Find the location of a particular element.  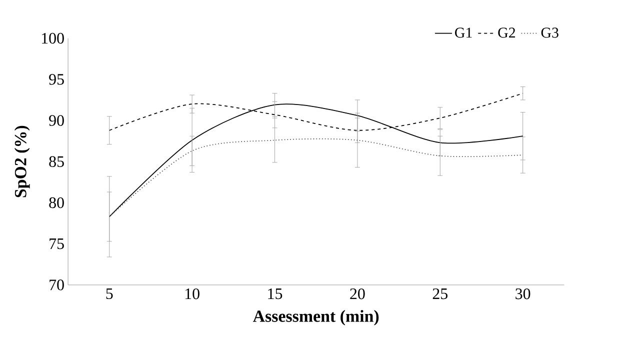

x-tick-label: 10 is located at coordinates (193, 294).